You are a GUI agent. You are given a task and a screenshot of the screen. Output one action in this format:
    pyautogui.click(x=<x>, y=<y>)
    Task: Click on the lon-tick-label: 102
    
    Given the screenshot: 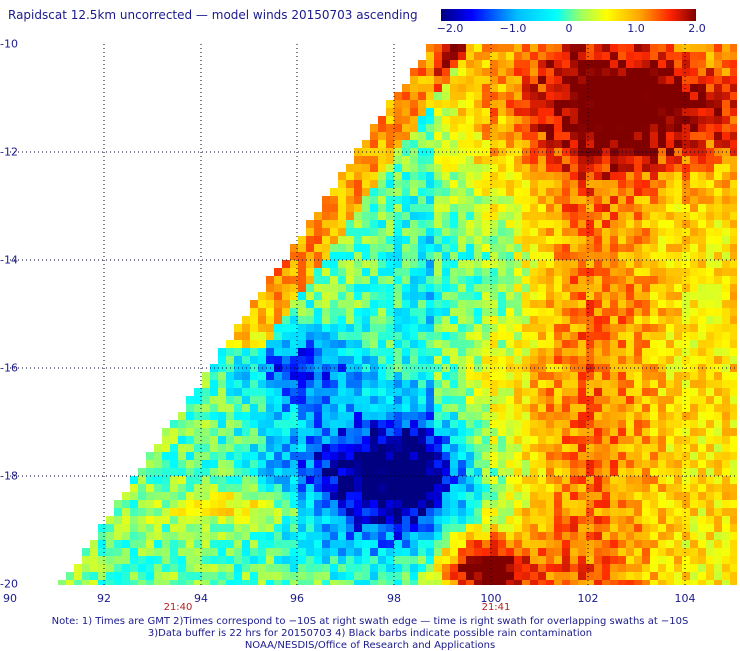 What is the action you would take?
    pyautogui.click(x=588, y=598)
    